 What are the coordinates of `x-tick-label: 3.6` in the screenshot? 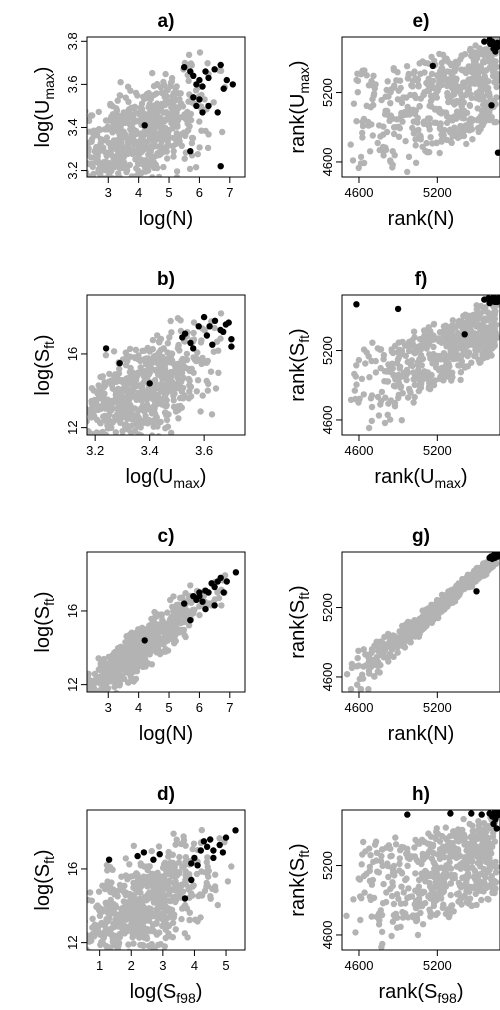 It's located at (204, 450).